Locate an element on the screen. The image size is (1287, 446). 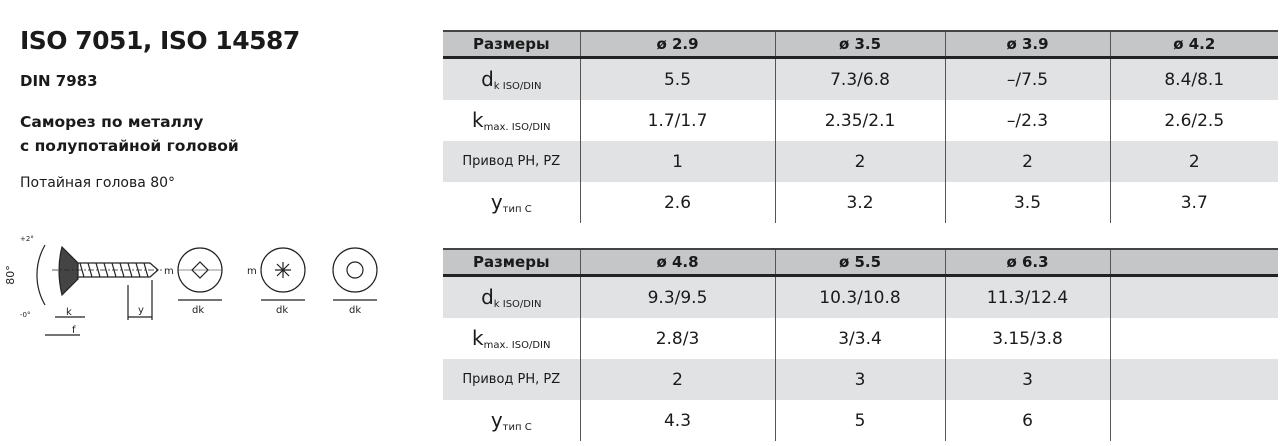
table-cell: 7.3/6.8 is located at coordinates (859, 78).